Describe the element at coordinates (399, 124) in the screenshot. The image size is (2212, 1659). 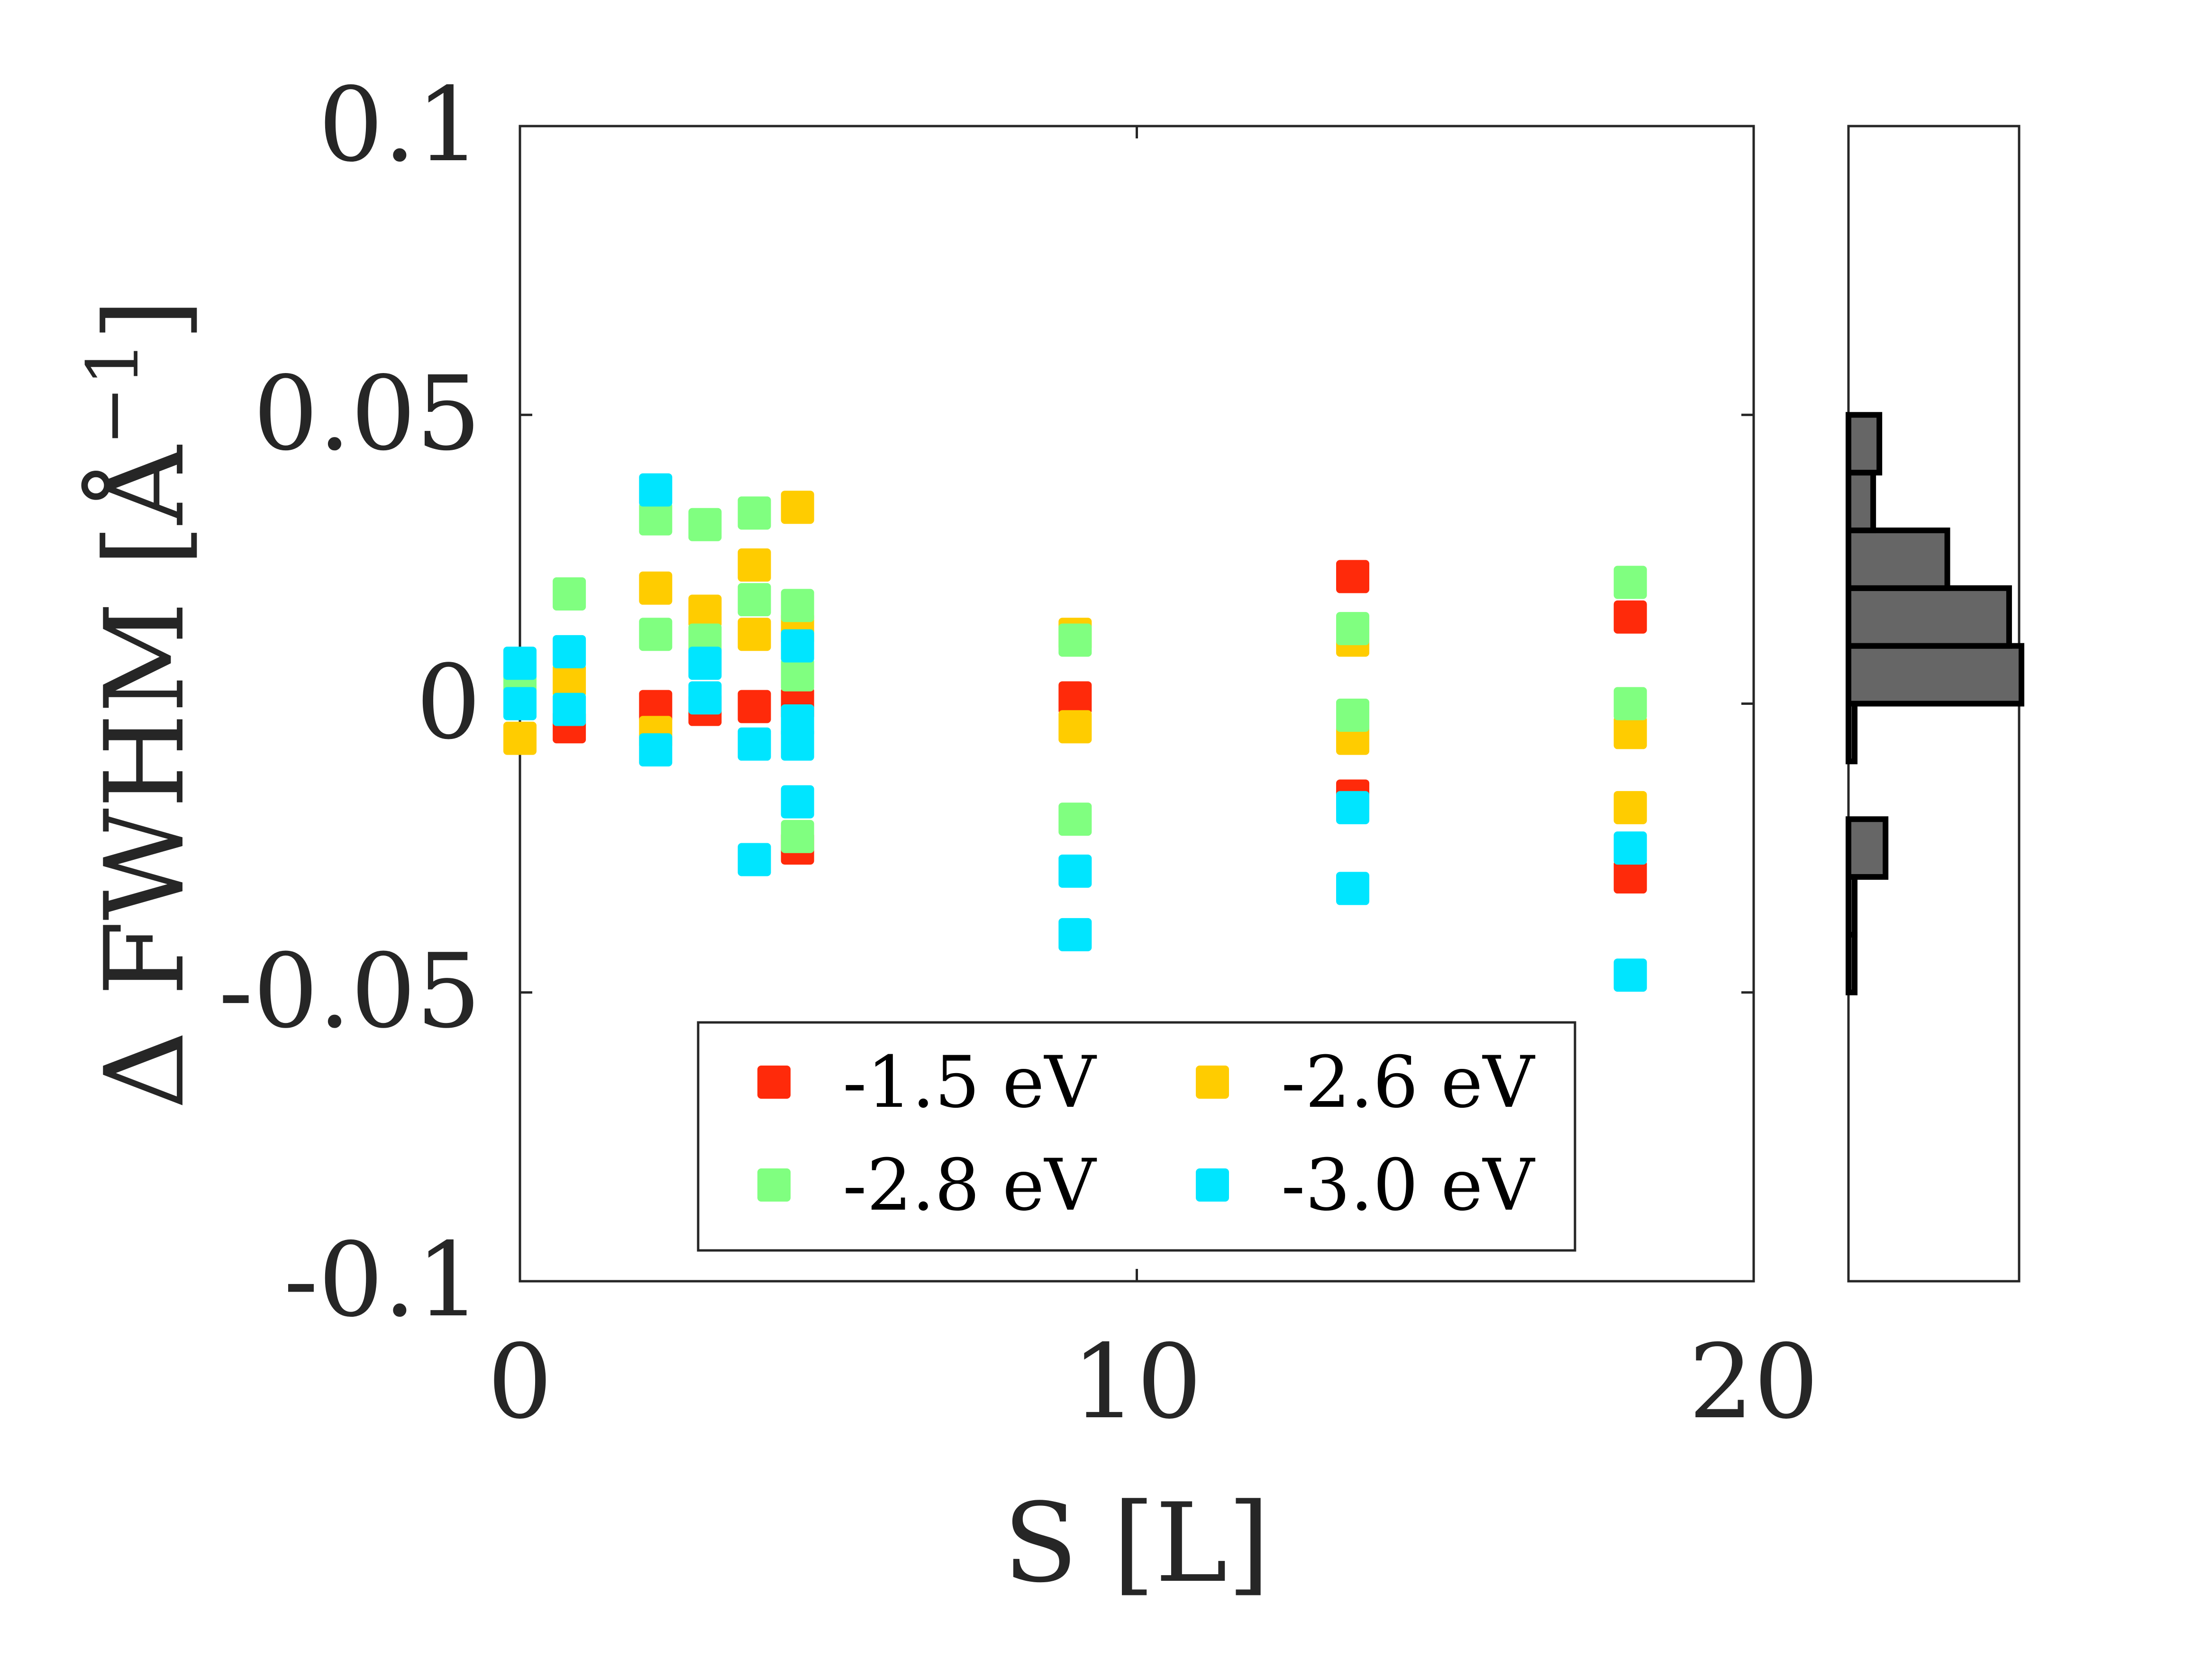
I see `y-tick-label: 0.1` at that location.